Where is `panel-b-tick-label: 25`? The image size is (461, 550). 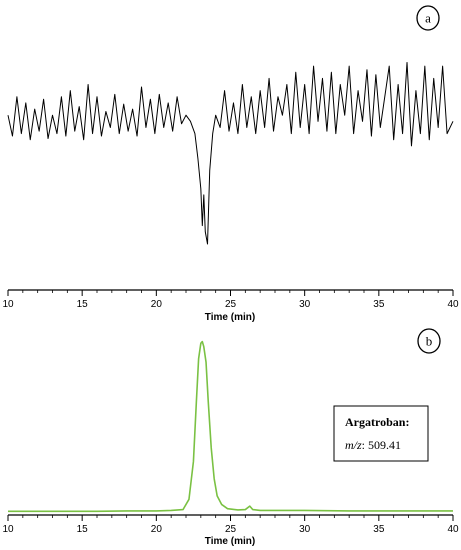 panel-b-tick-label: 25 is located at coordinates (231, 529).